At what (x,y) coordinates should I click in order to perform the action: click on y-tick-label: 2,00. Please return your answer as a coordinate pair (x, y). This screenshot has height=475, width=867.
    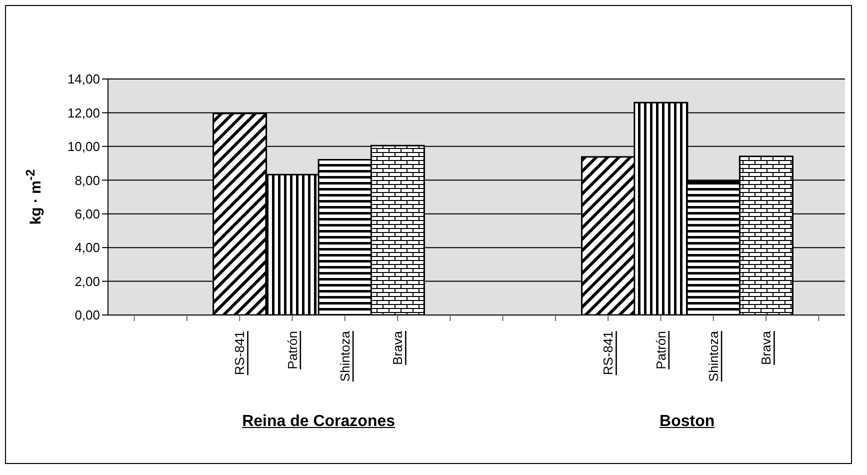
    Looking at the image, I should click on (87, 281).